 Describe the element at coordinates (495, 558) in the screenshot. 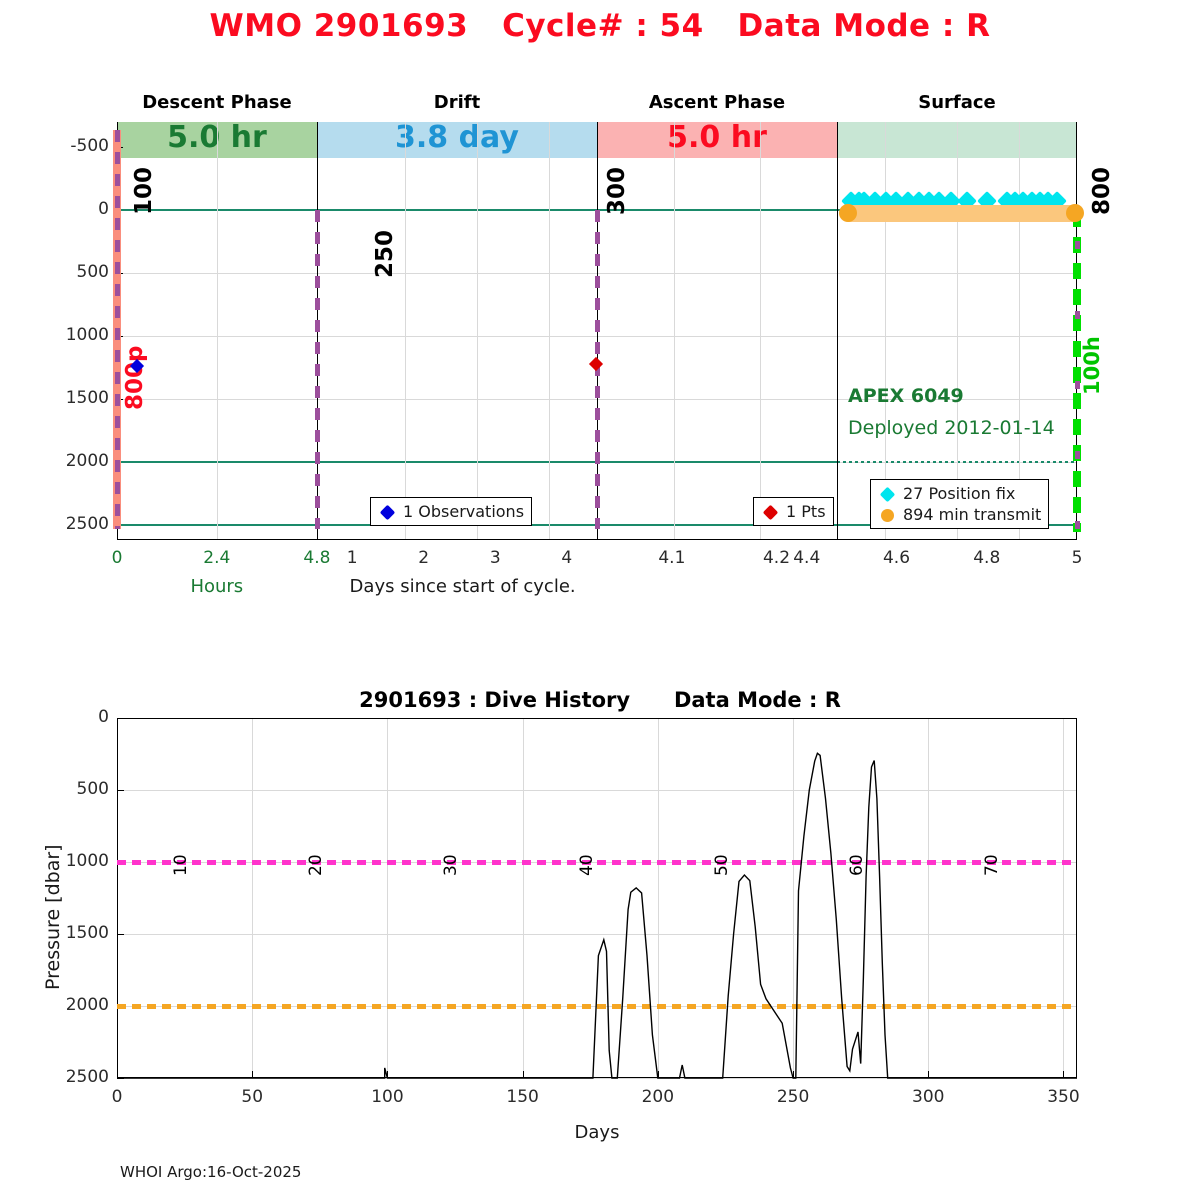

I see `cycle-xtick-days-2: 3` at that location.